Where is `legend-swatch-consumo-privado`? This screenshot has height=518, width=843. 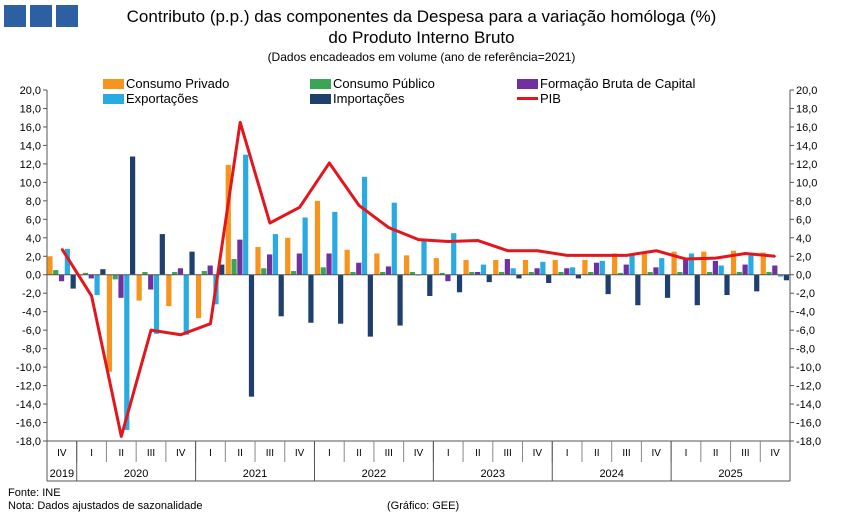
legend-swatch-consumo-privado is located at coordinates (113, 83).